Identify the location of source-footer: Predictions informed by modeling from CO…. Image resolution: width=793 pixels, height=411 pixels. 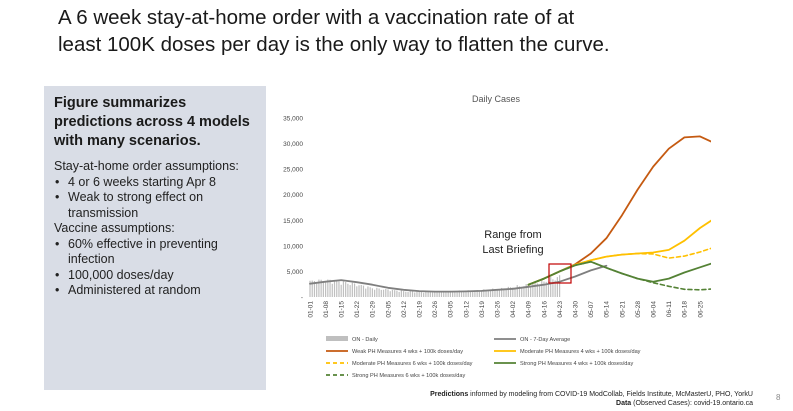
(591, 399).